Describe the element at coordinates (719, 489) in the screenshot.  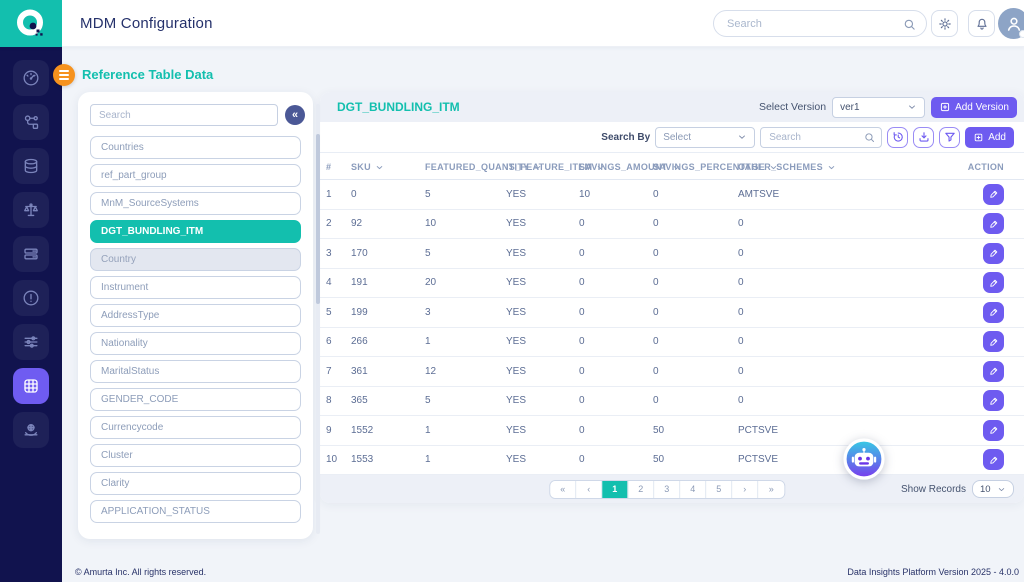
I see `pagination-page-5: 5` at that location.